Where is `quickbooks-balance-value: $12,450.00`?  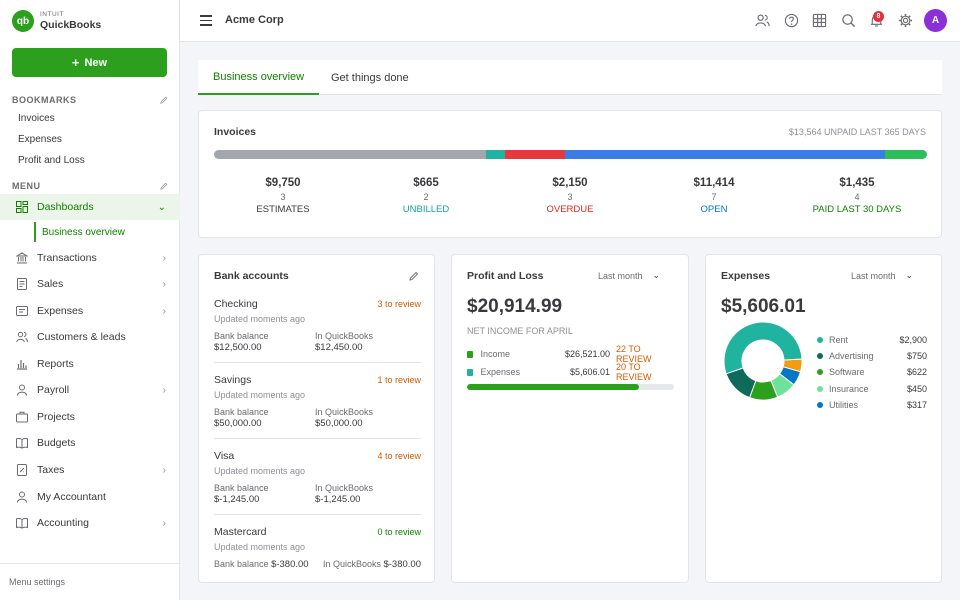
quickbooks-balance-value: $12,450.00 is located at coordinates (339, 347).